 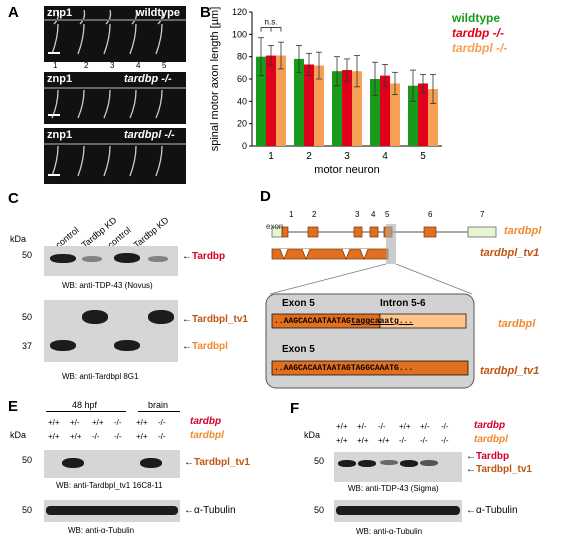 I want to click on gene-row-label: tardbp, so click(x=206, y=421).